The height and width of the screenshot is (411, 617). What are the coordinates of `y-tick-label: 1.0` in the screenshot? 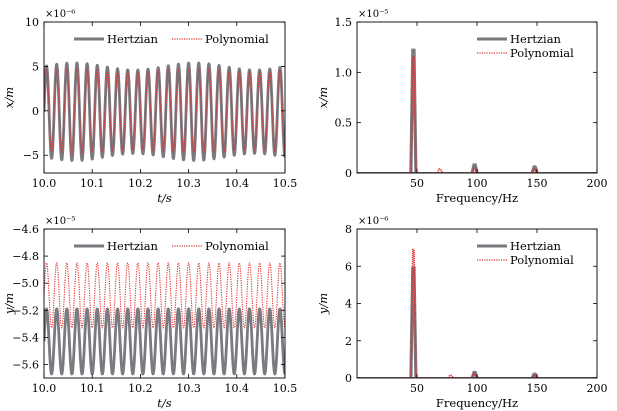 It's located at (344, 72).